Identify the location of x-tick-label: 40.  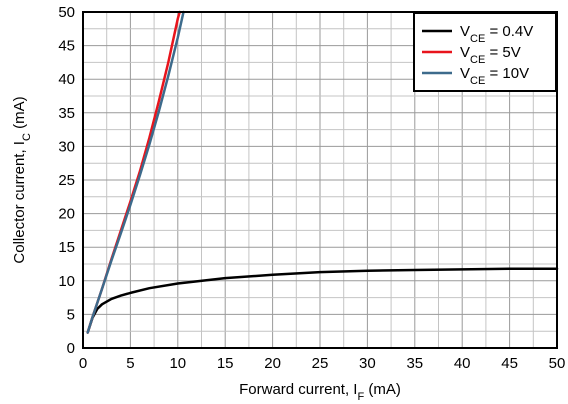
(462, 363).